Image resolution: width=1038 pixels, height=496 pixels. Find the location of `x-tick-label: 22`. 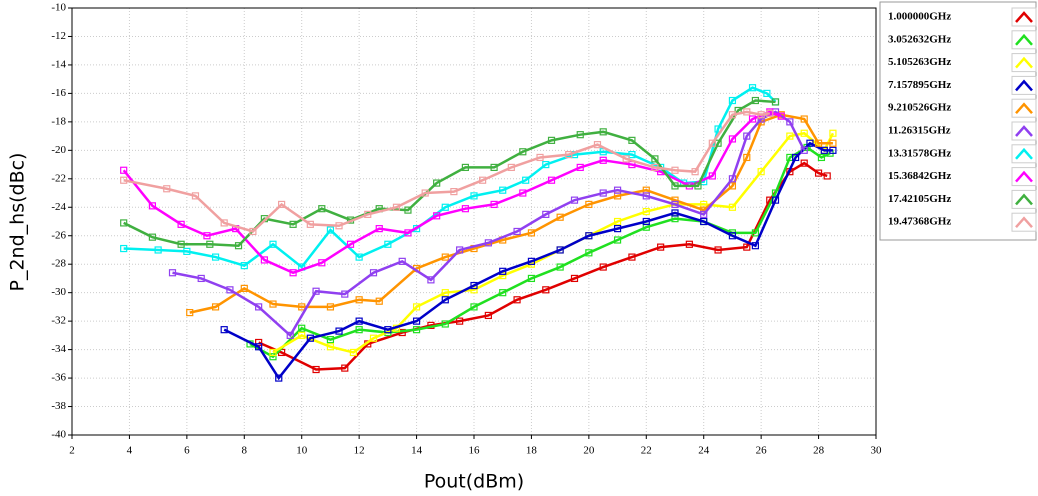

x-tick-label: 22 is located at coordinates (646, 451).